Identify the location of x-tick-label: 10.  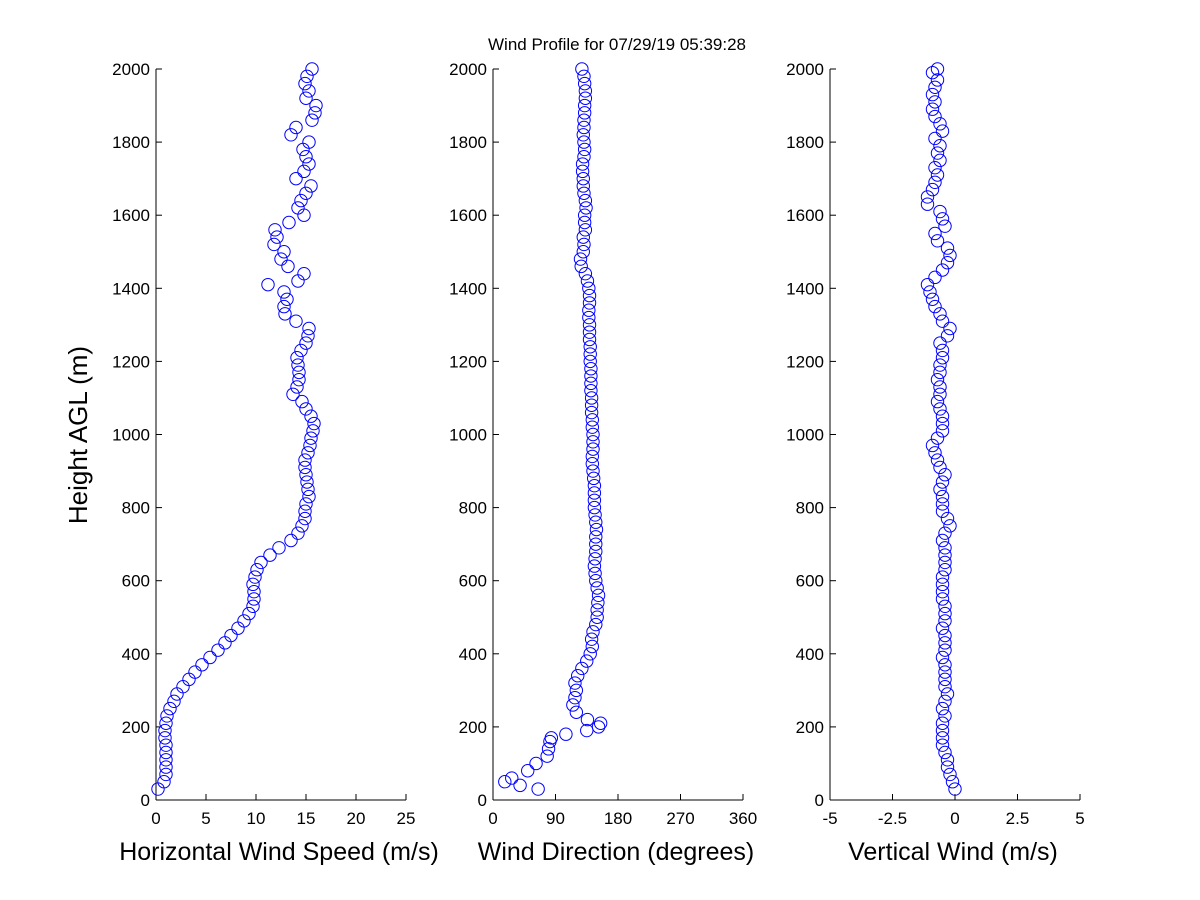
(256, 818).